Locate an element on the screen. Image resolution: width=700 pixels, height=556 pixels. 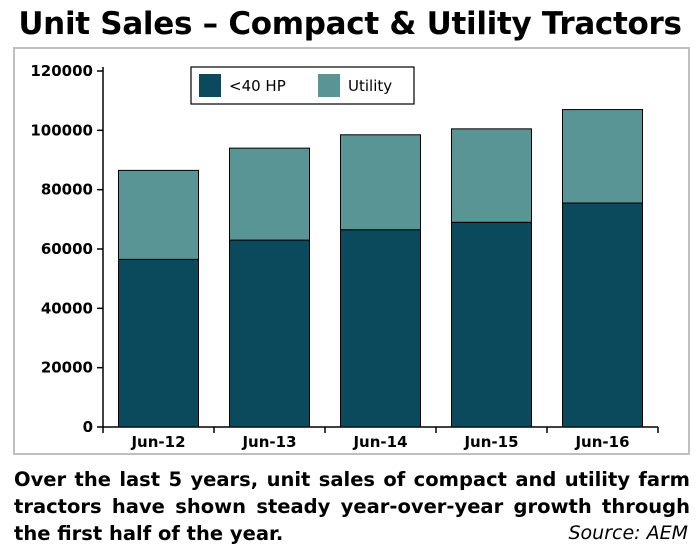
y-tick-label: 60000 is located at coordinates (67, 249).